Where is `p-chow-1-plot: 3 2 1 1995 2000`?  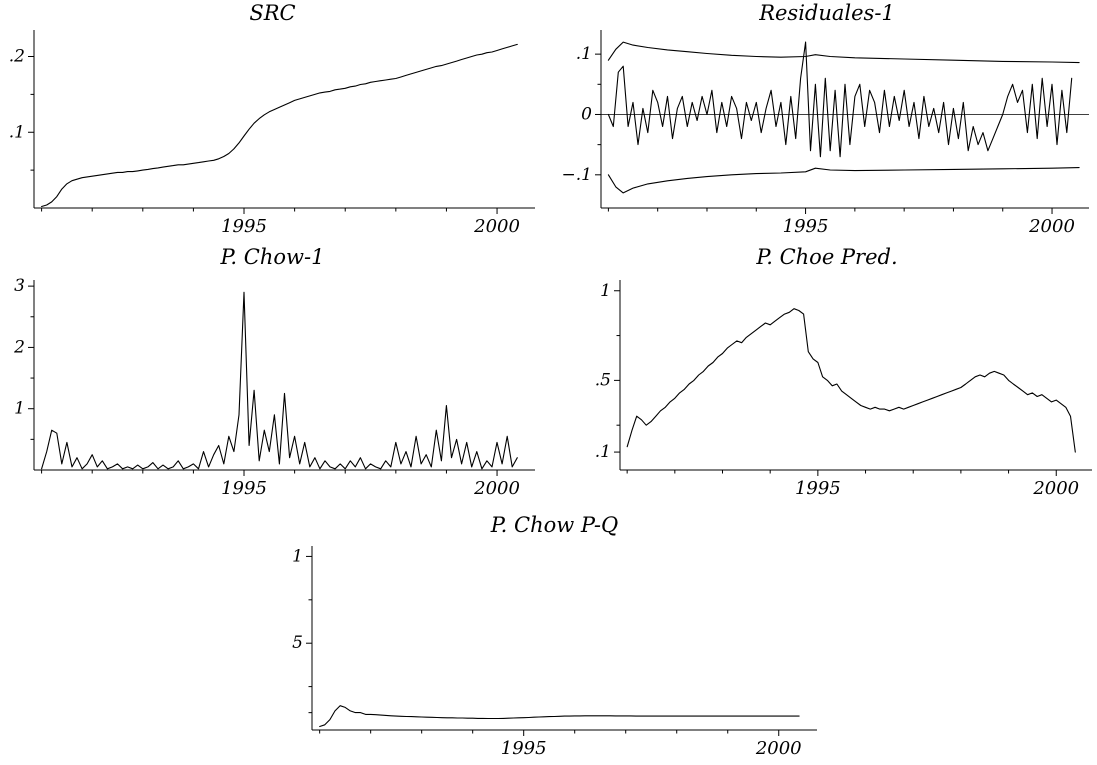 p-chow-1-plot: 3 2 1 1995 2000 is located at coordinates (274, 387).